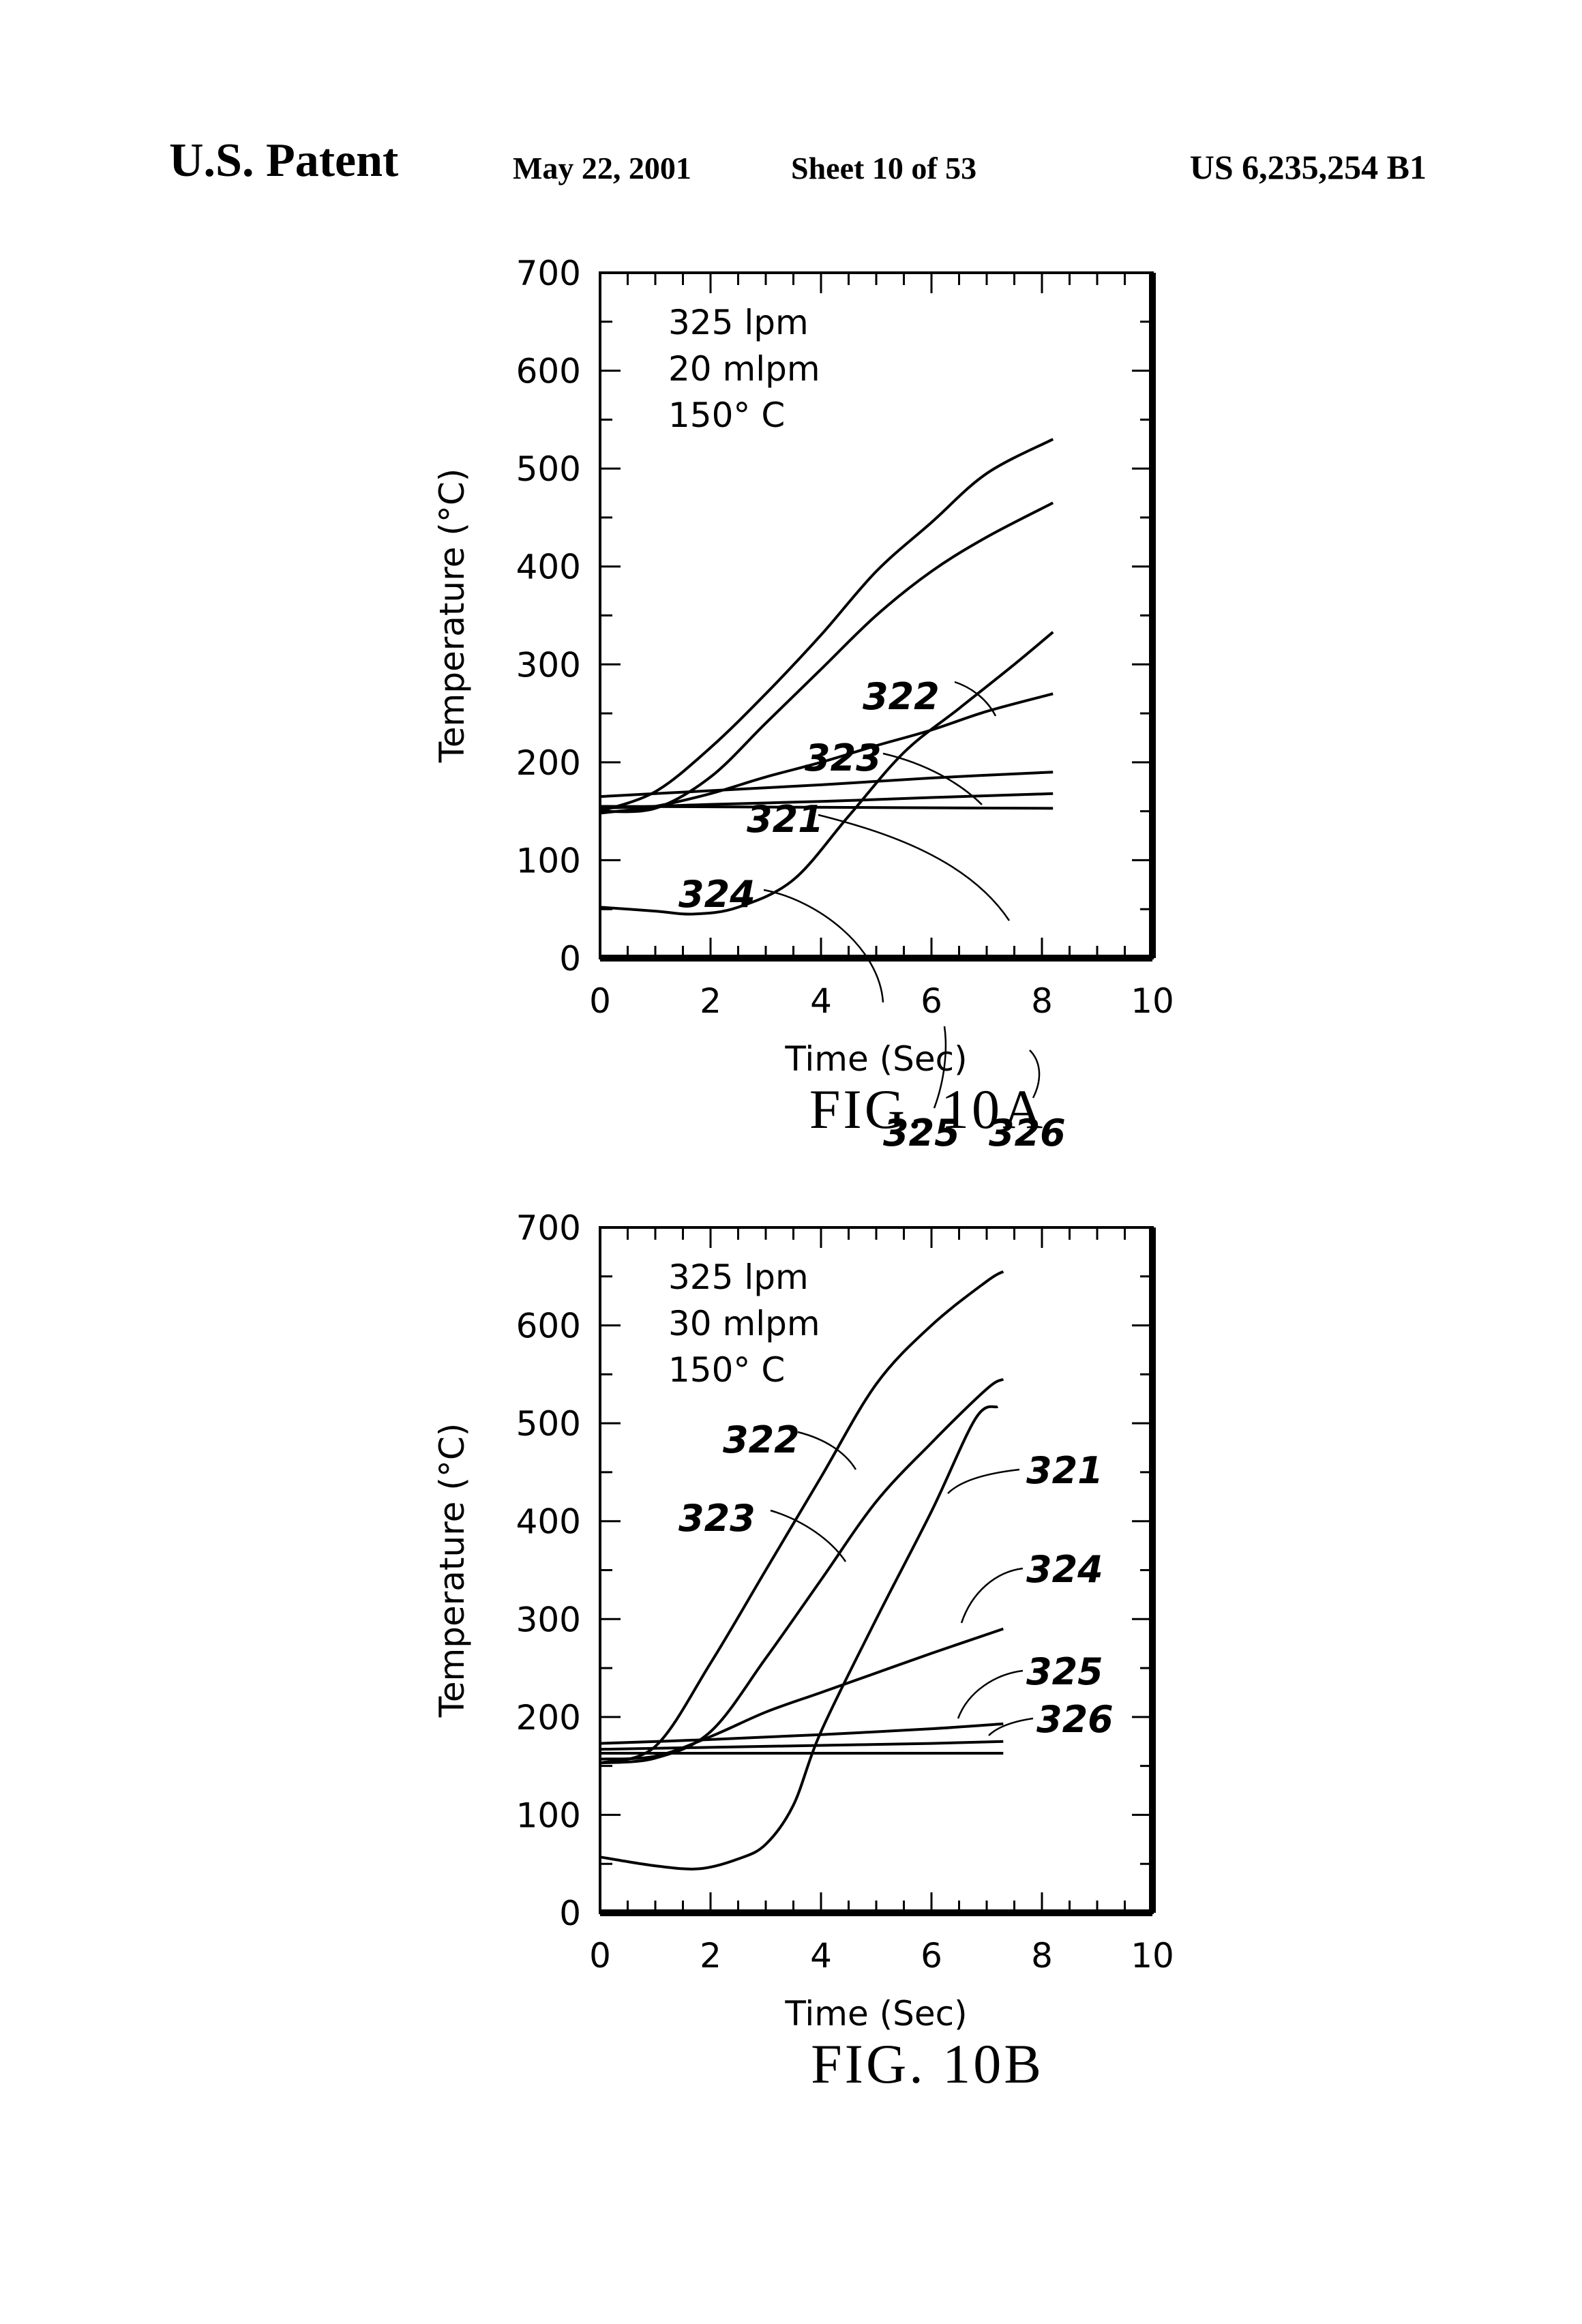 Image resolution: width=1582 pixels, height=2324 pixels. What do you see at coordinates (826, 807) in the screenshot?
I see `series-line` at bounding box center [826, 807].